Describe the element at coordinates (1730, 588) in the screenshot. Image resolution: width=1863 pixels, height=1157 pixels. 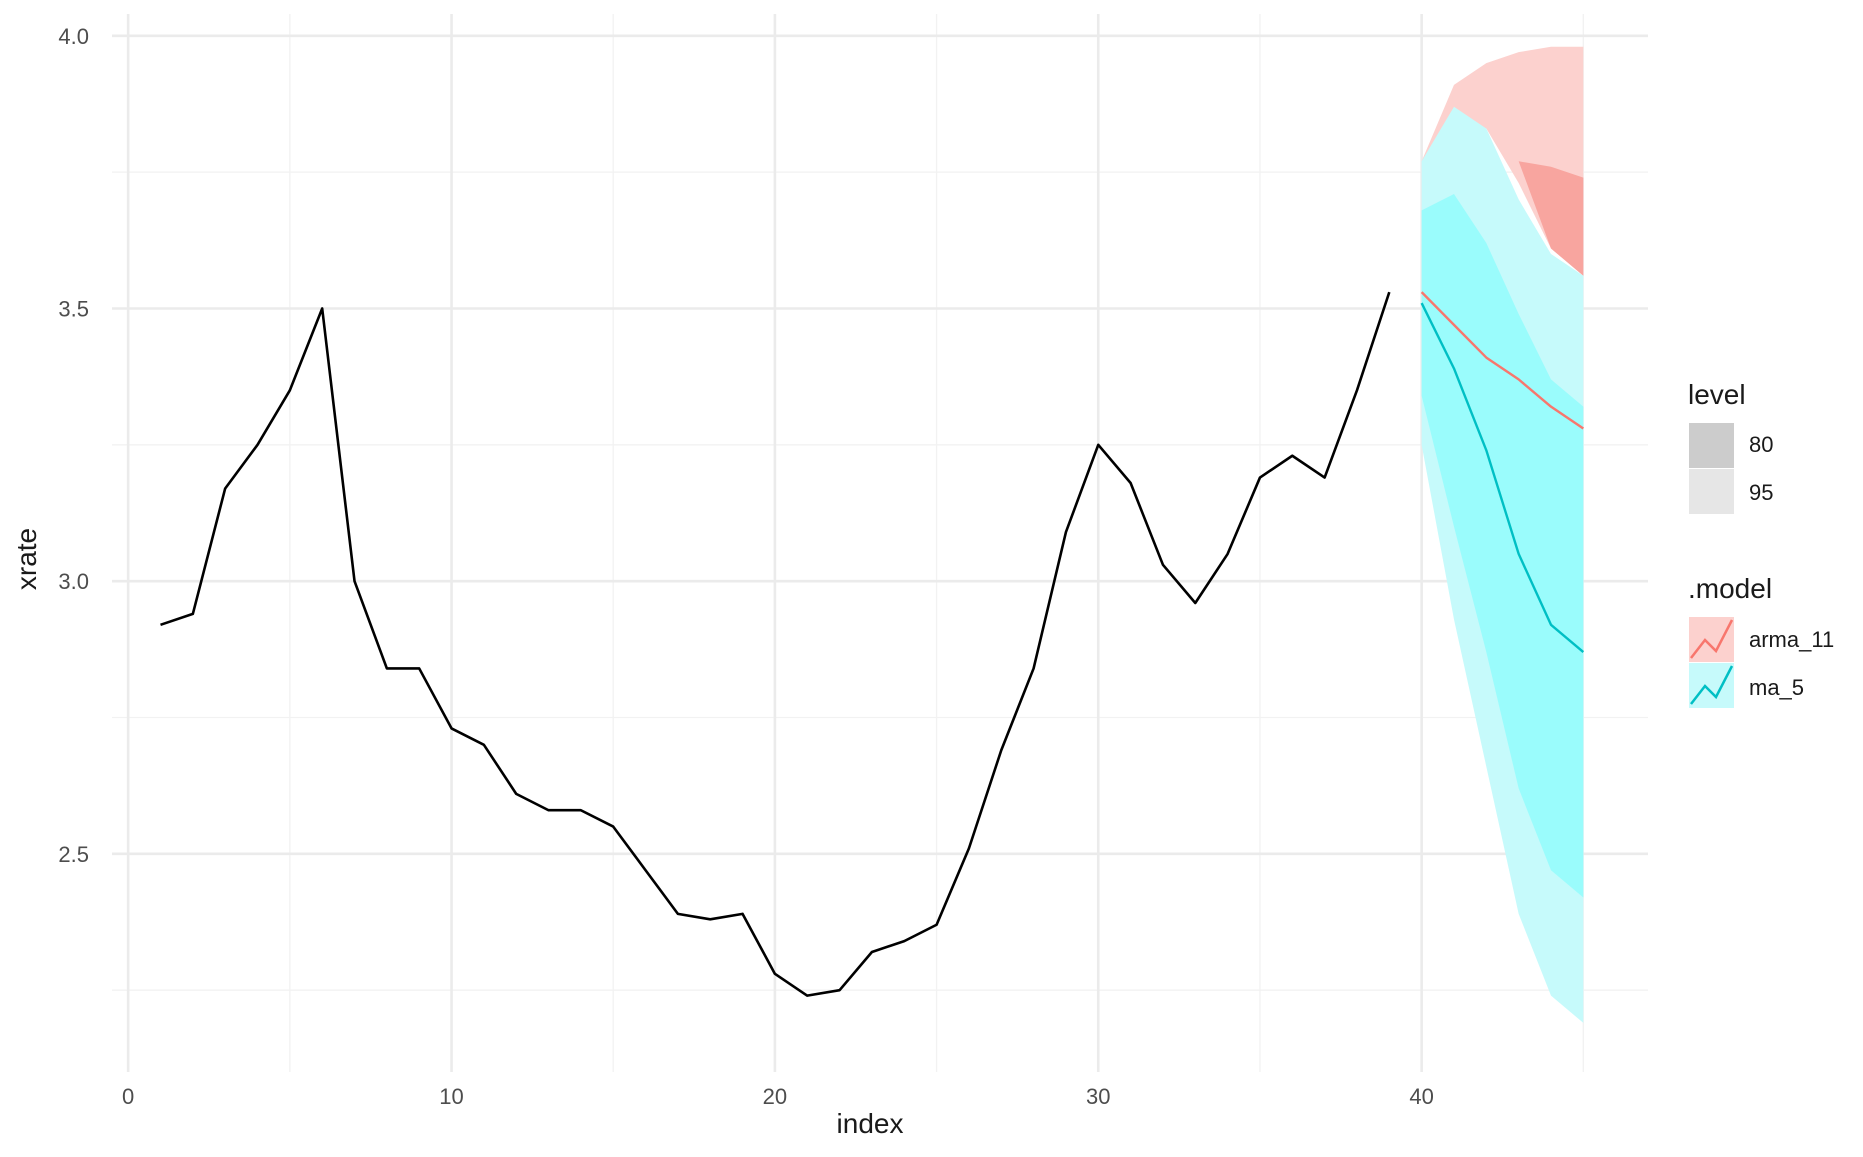
I see `legend-model-title: .model` at that location.